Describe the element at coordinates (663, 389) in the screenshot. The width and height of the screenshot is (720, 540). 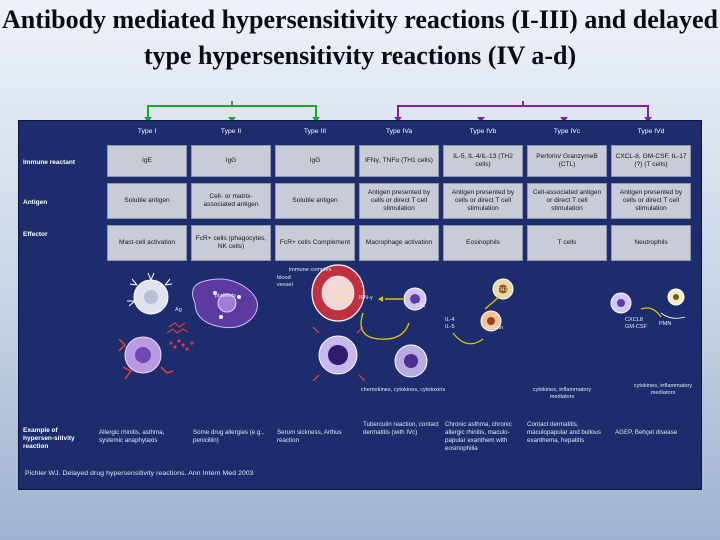
I see `label-cytokines-mediators-ivd: cytokines, inflammatory mediators` at that location.